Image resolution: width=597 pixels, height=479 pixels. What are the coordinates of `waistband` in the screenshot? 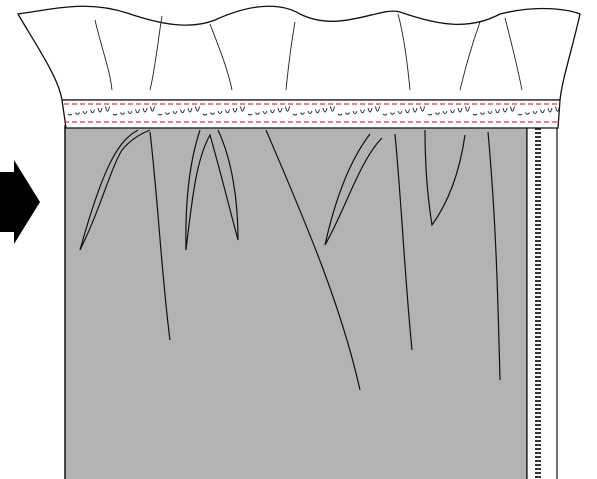 It's located at (311, 114).